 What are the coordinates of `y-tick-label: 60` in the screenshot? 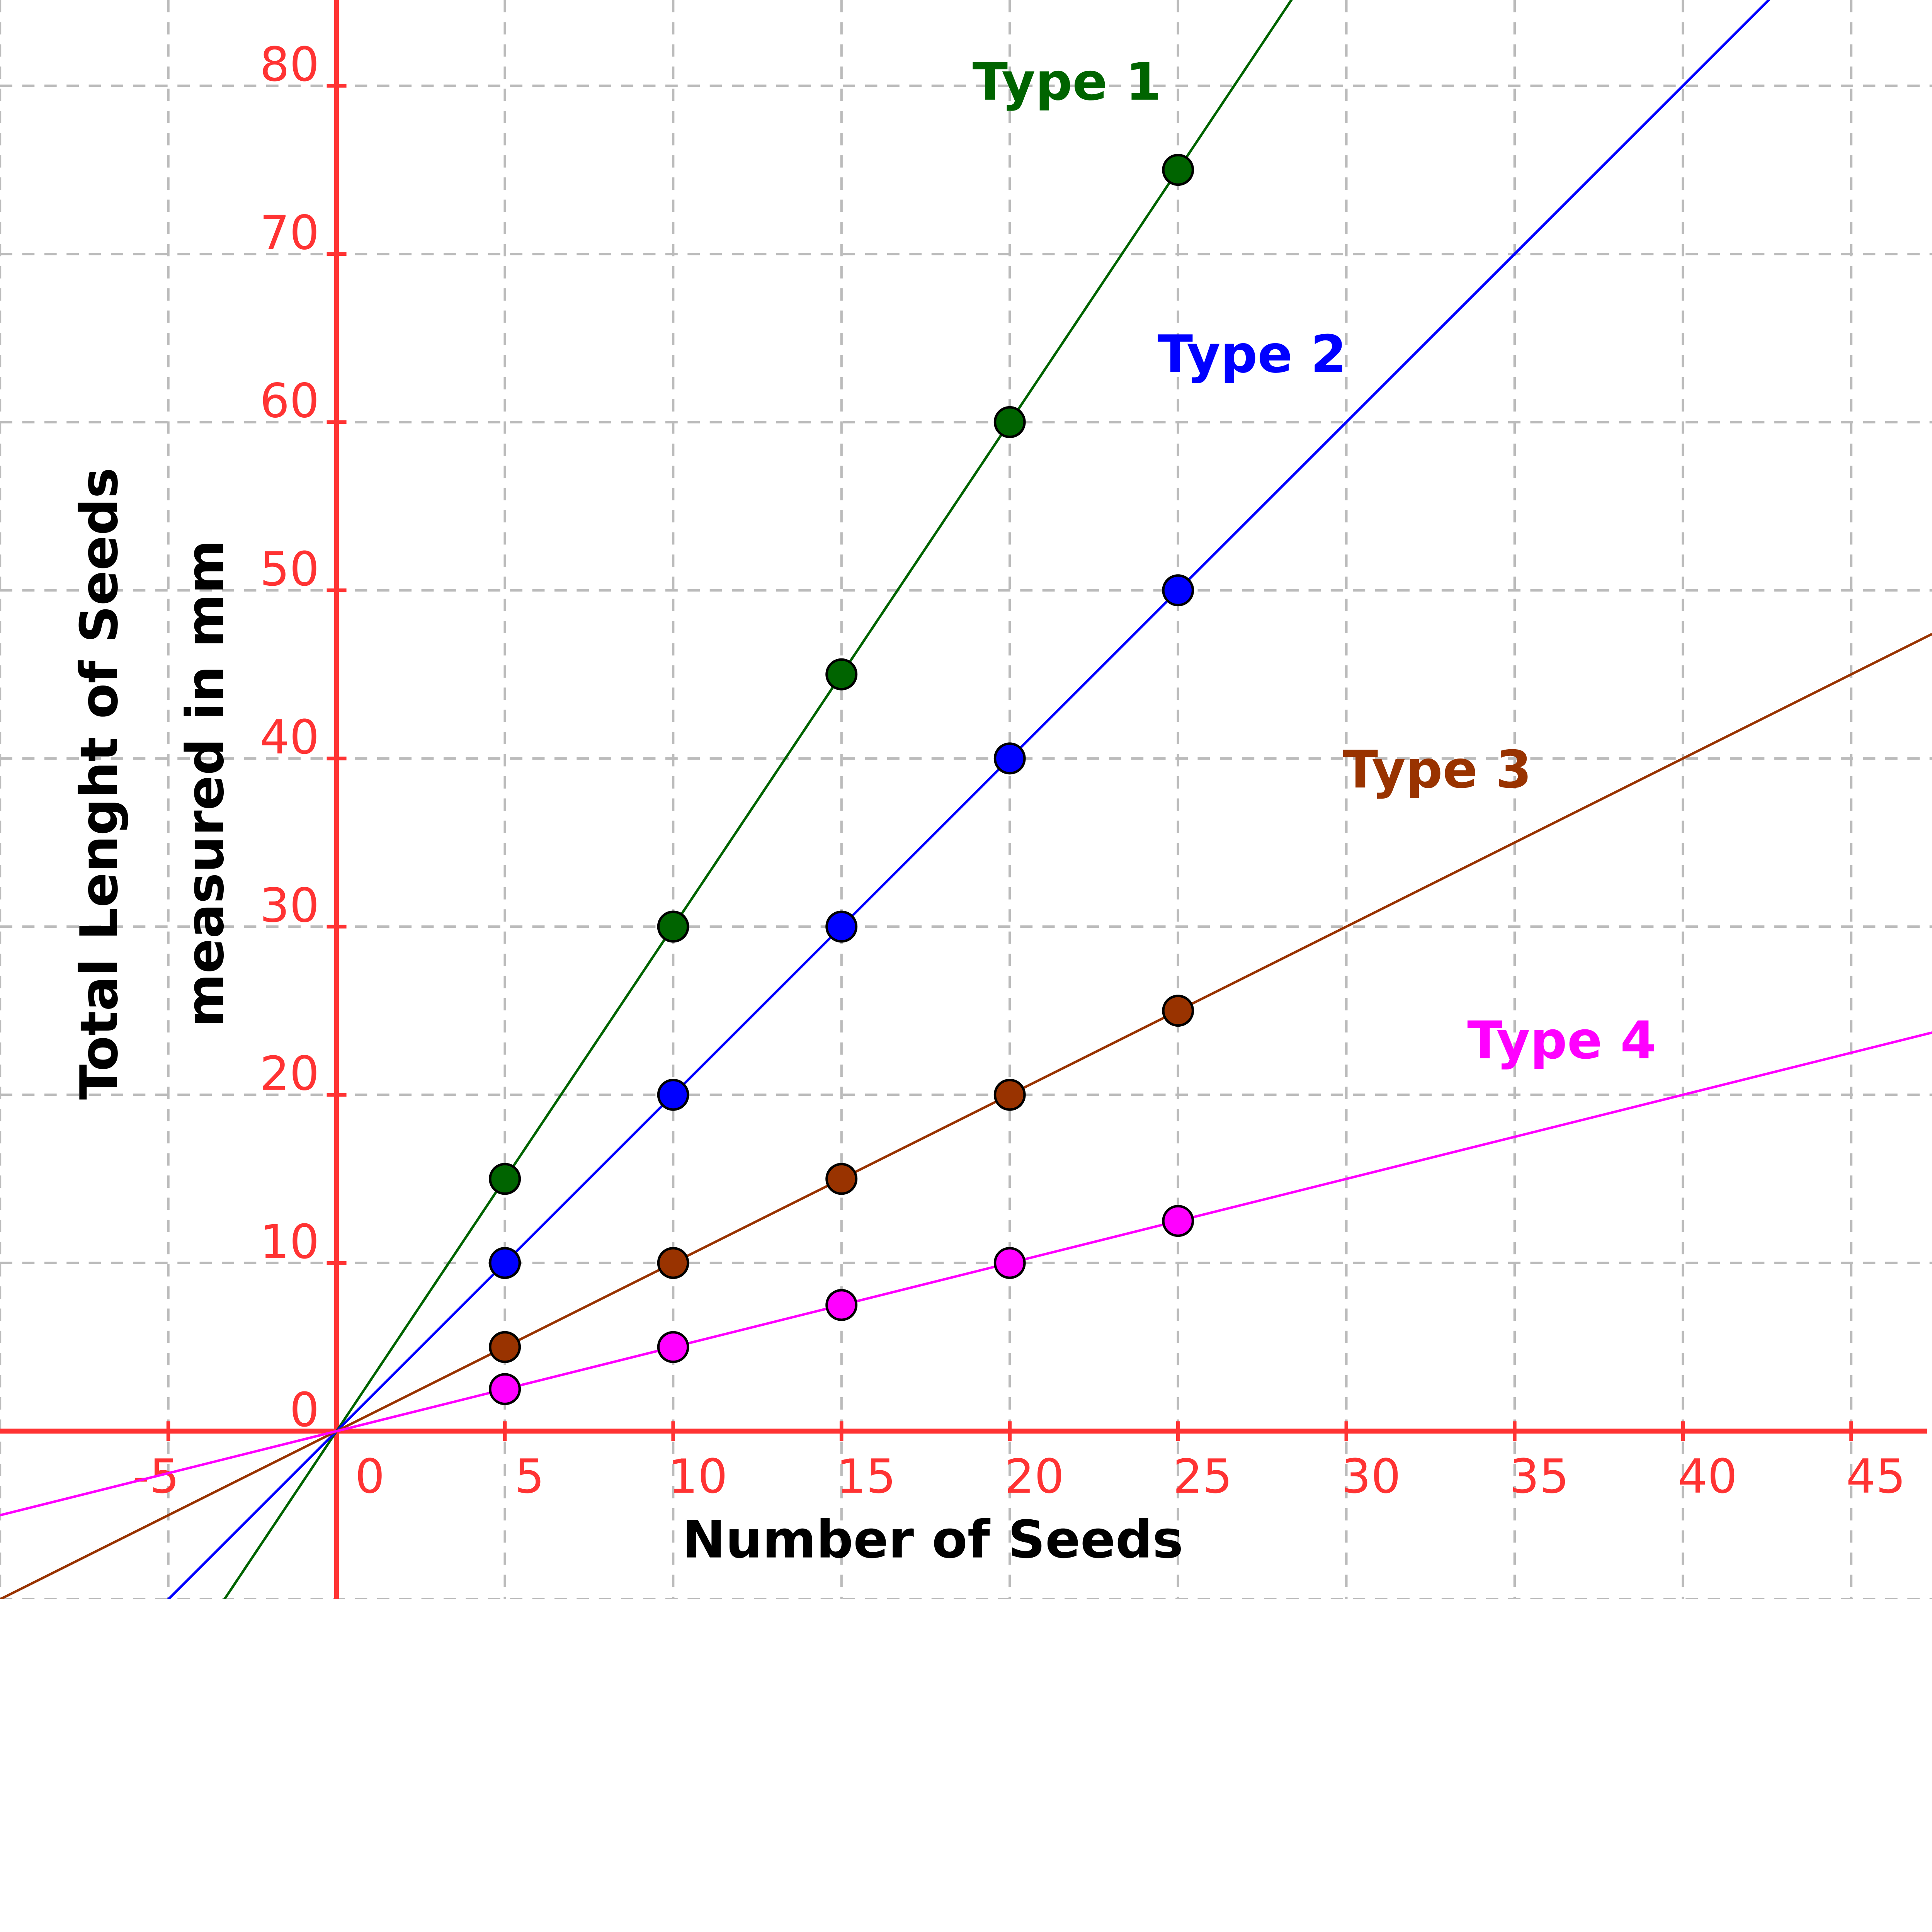 It's located at (289, 401).